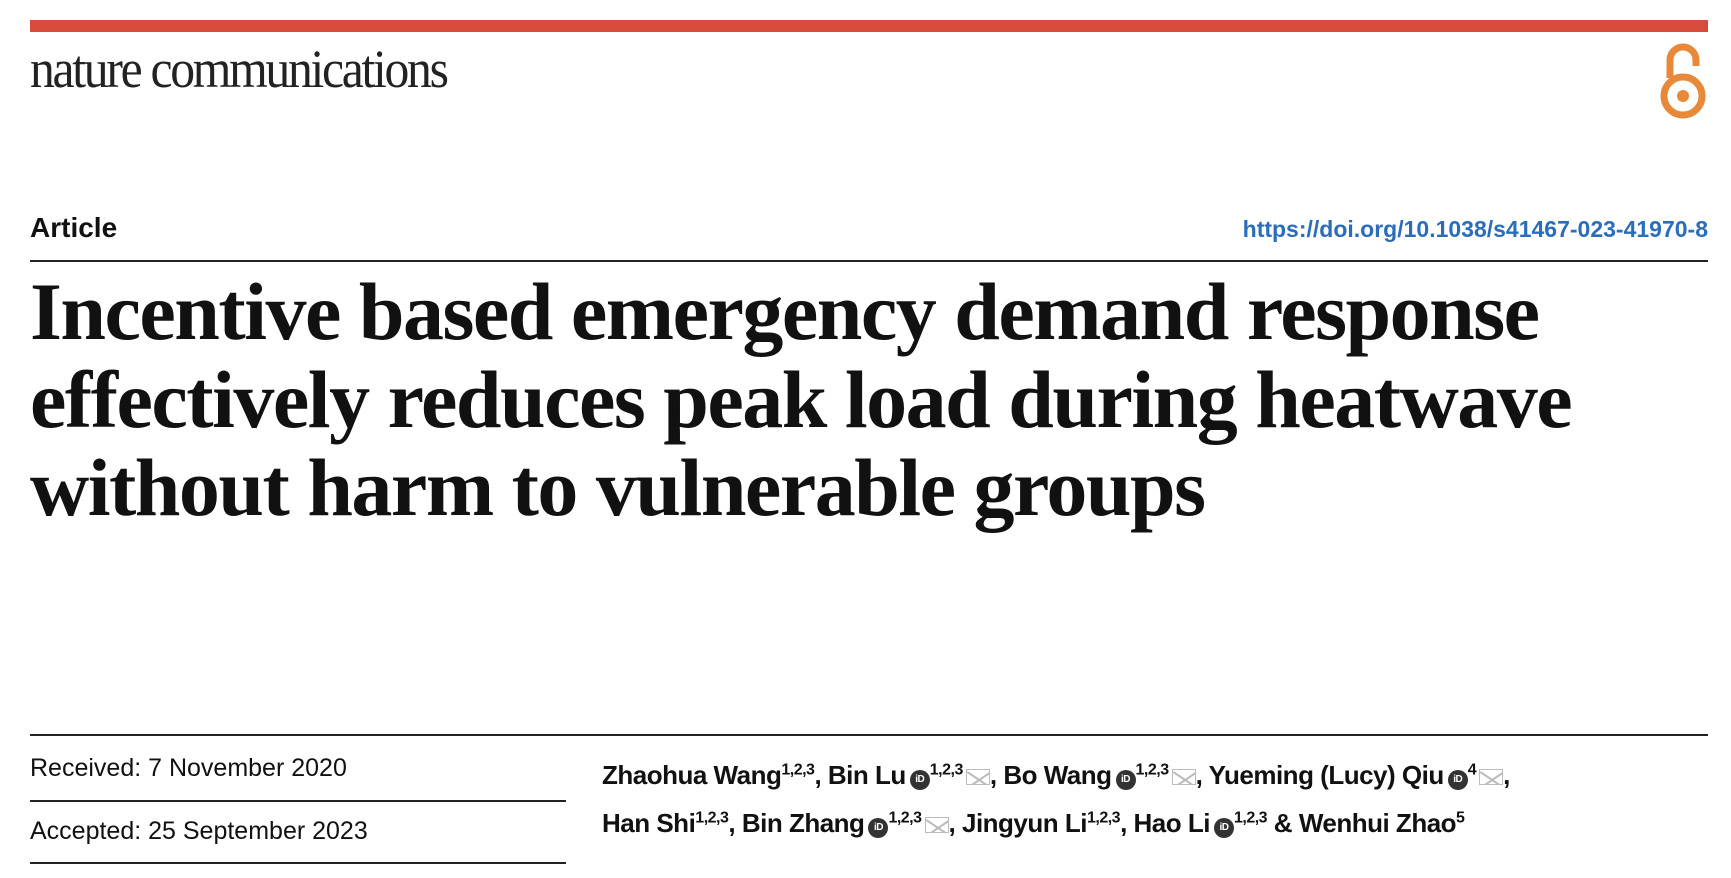 The height and width of the screenshot is (878, 1731). What do you see at coordinates (199, 831) in the screenshot?
I see `accepted-date: Accepted: 25 September 2023` at bounding box center [199, 831].